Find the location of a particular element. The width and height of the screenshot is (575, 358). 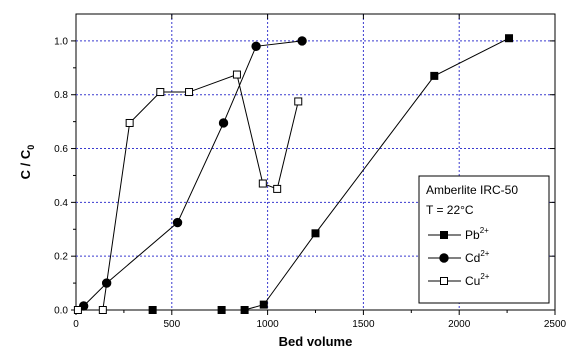

legend-label-name: Cd is located at coordinates (472, 258).